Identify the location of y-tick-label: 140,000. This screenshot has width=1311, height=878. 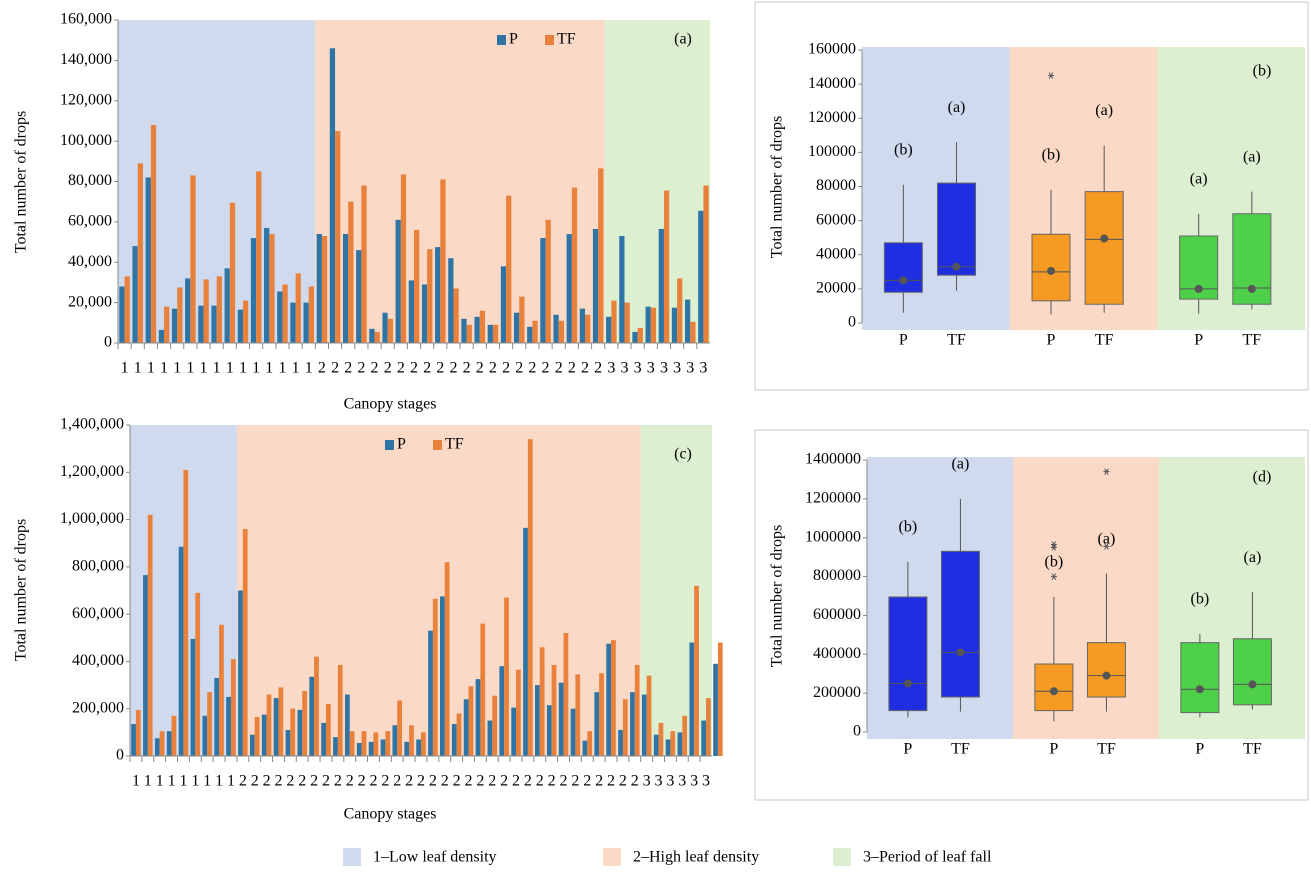
(86, 59).